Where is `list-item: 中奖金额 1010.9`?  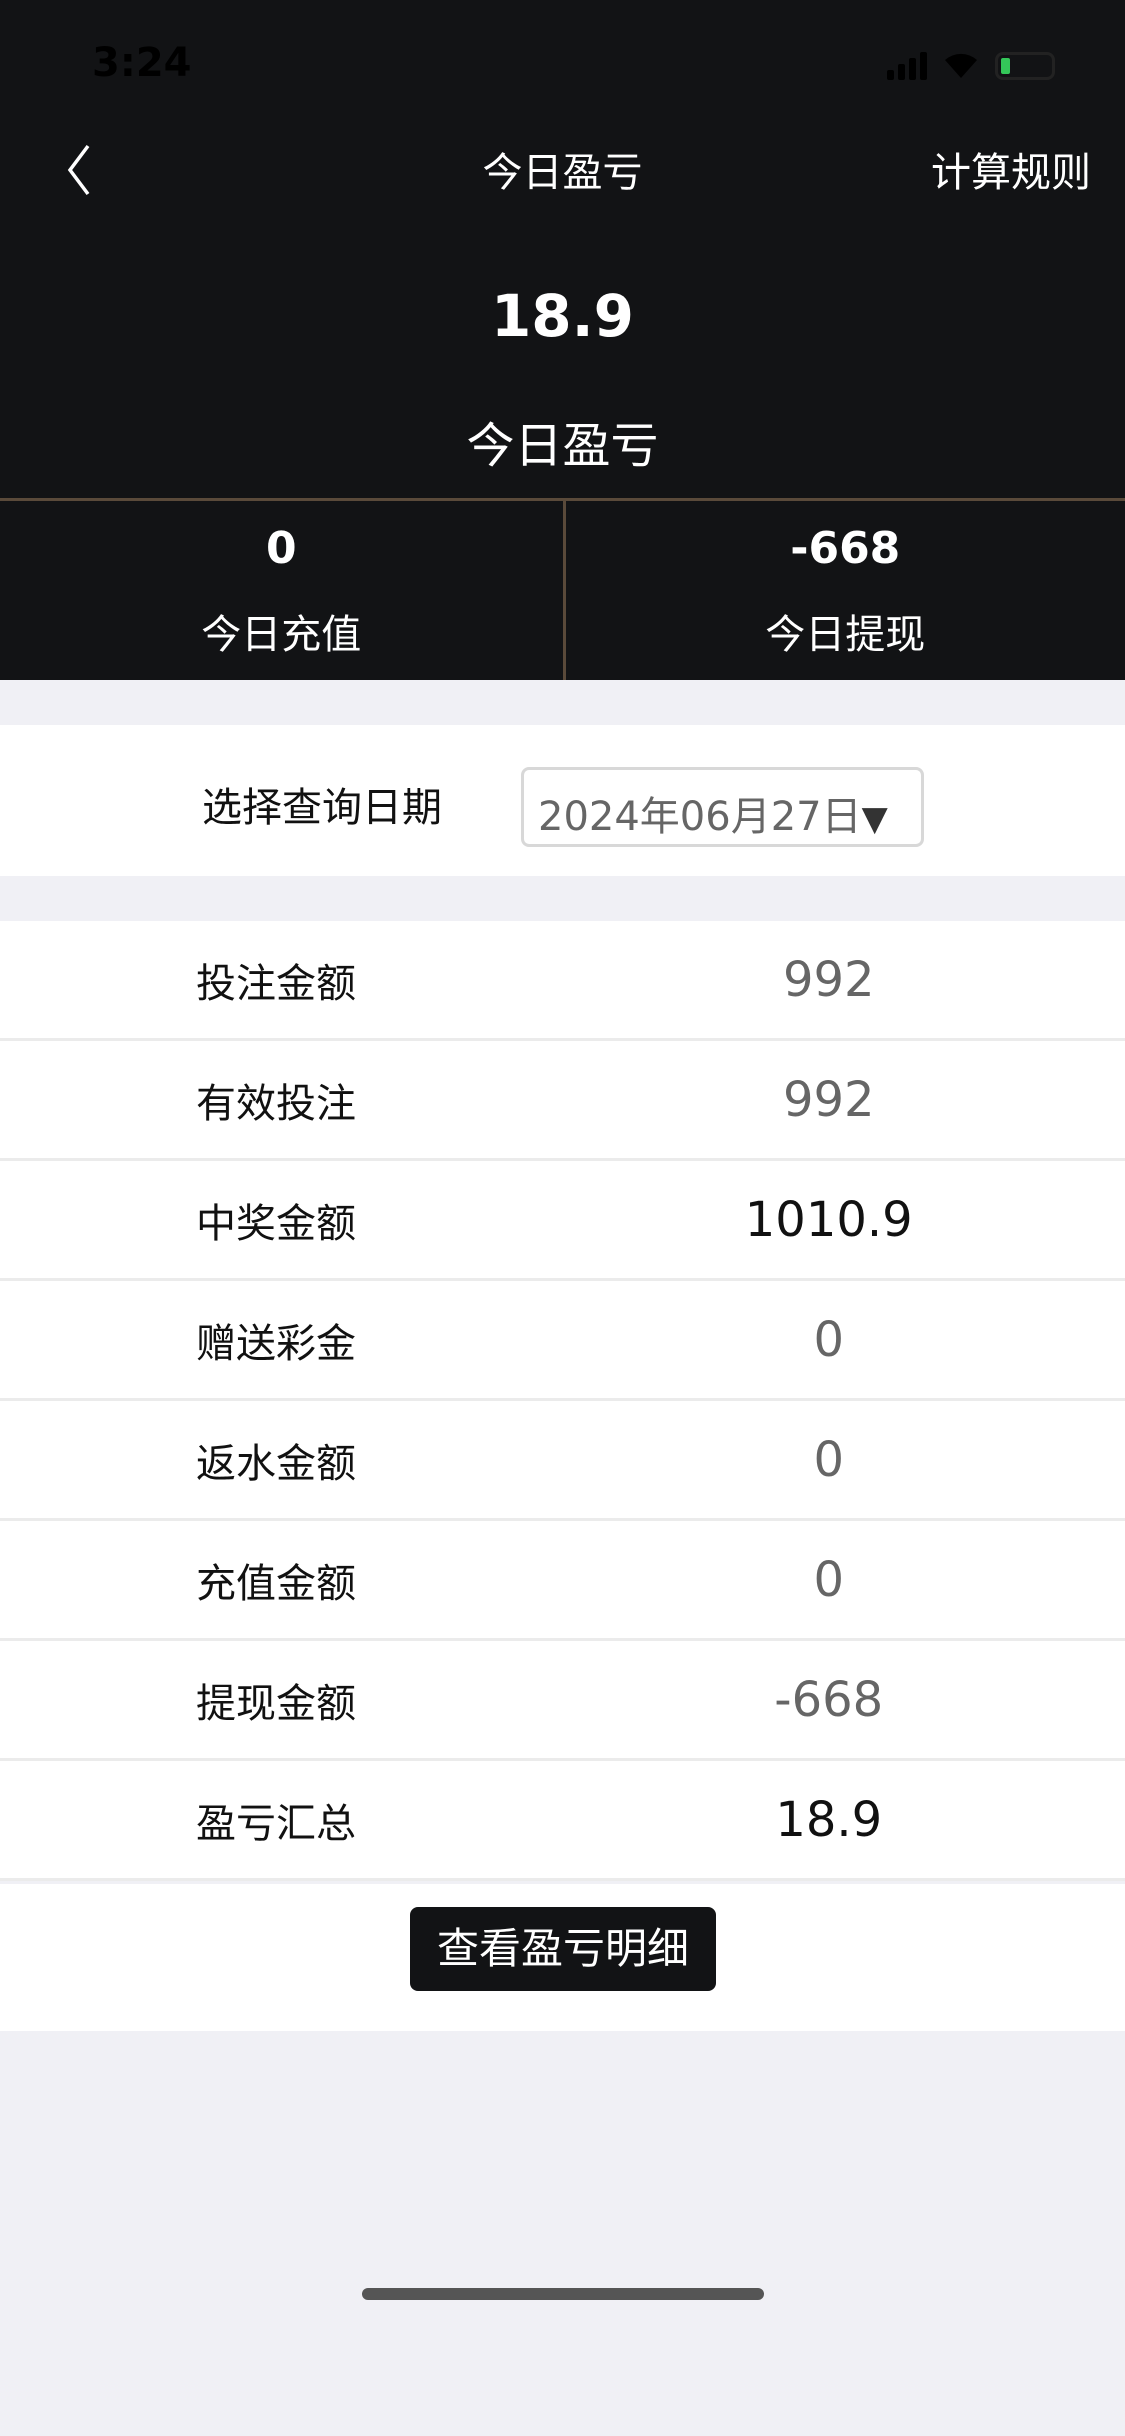
list-item: 中奖金额 1010.9 is located at coordinates (562, 1221).